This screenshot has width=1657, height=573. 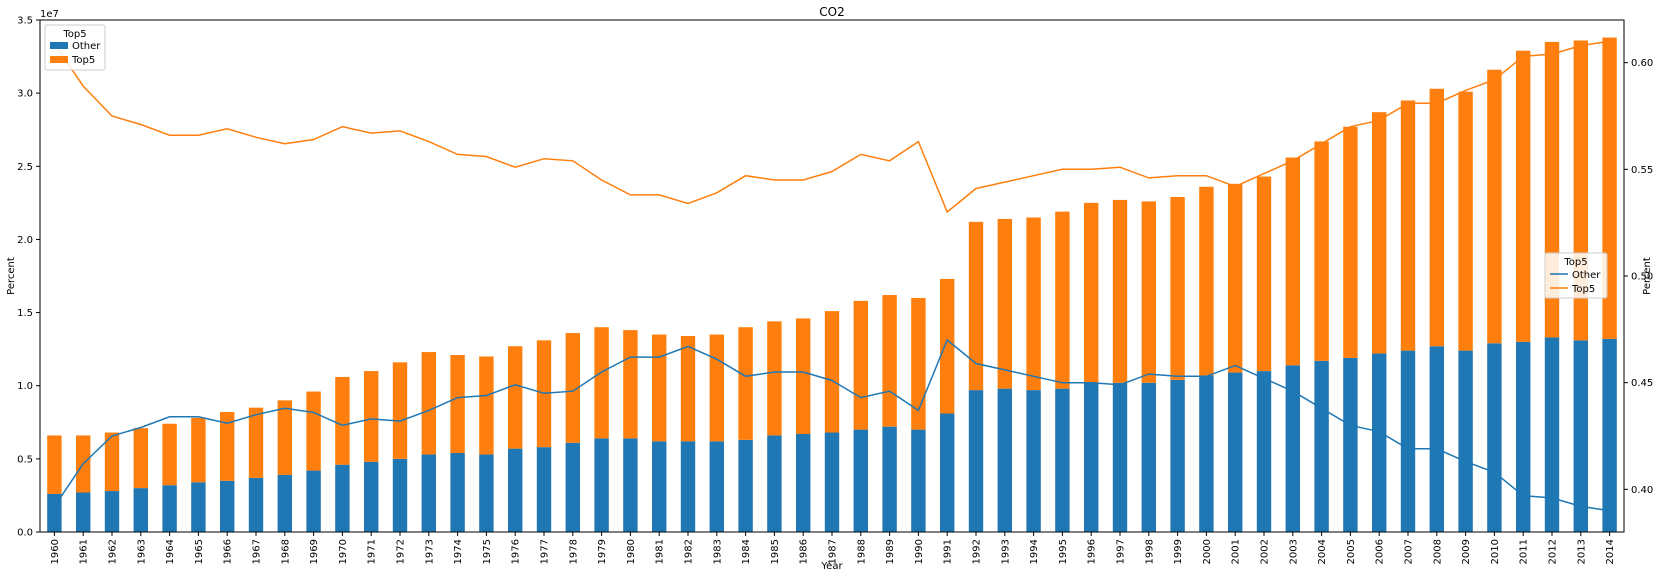 I want to click on bar-top5-1987, so click(x=832, y=372).